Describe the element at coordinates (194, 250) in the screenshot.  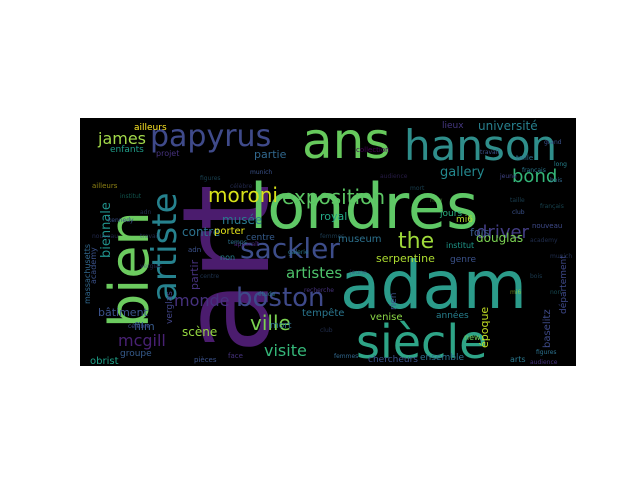
I see `cloud-word: adn` at that location.